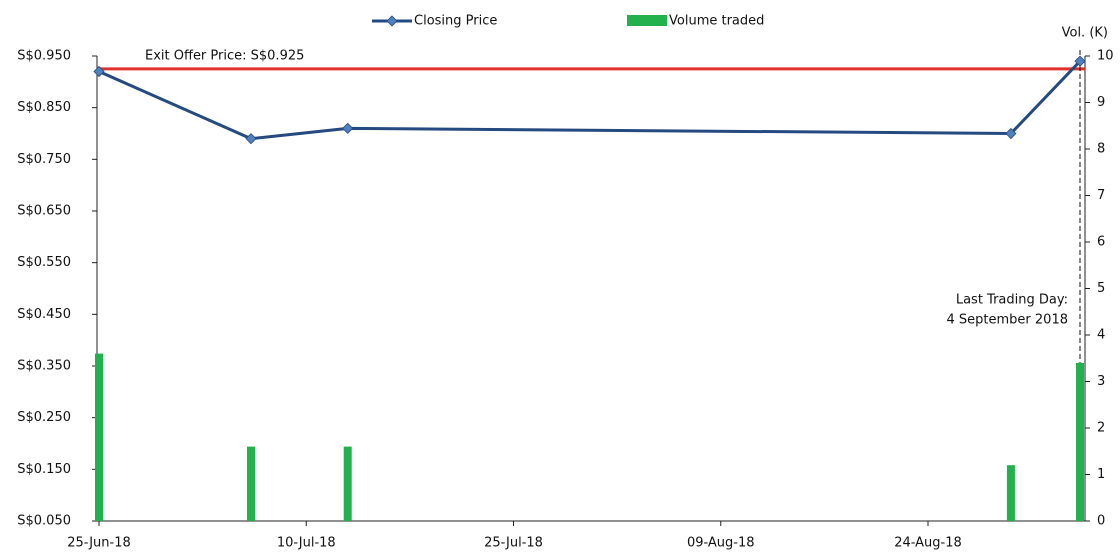  I want to click on y2-tick-label: 8, so click(1101, 149).